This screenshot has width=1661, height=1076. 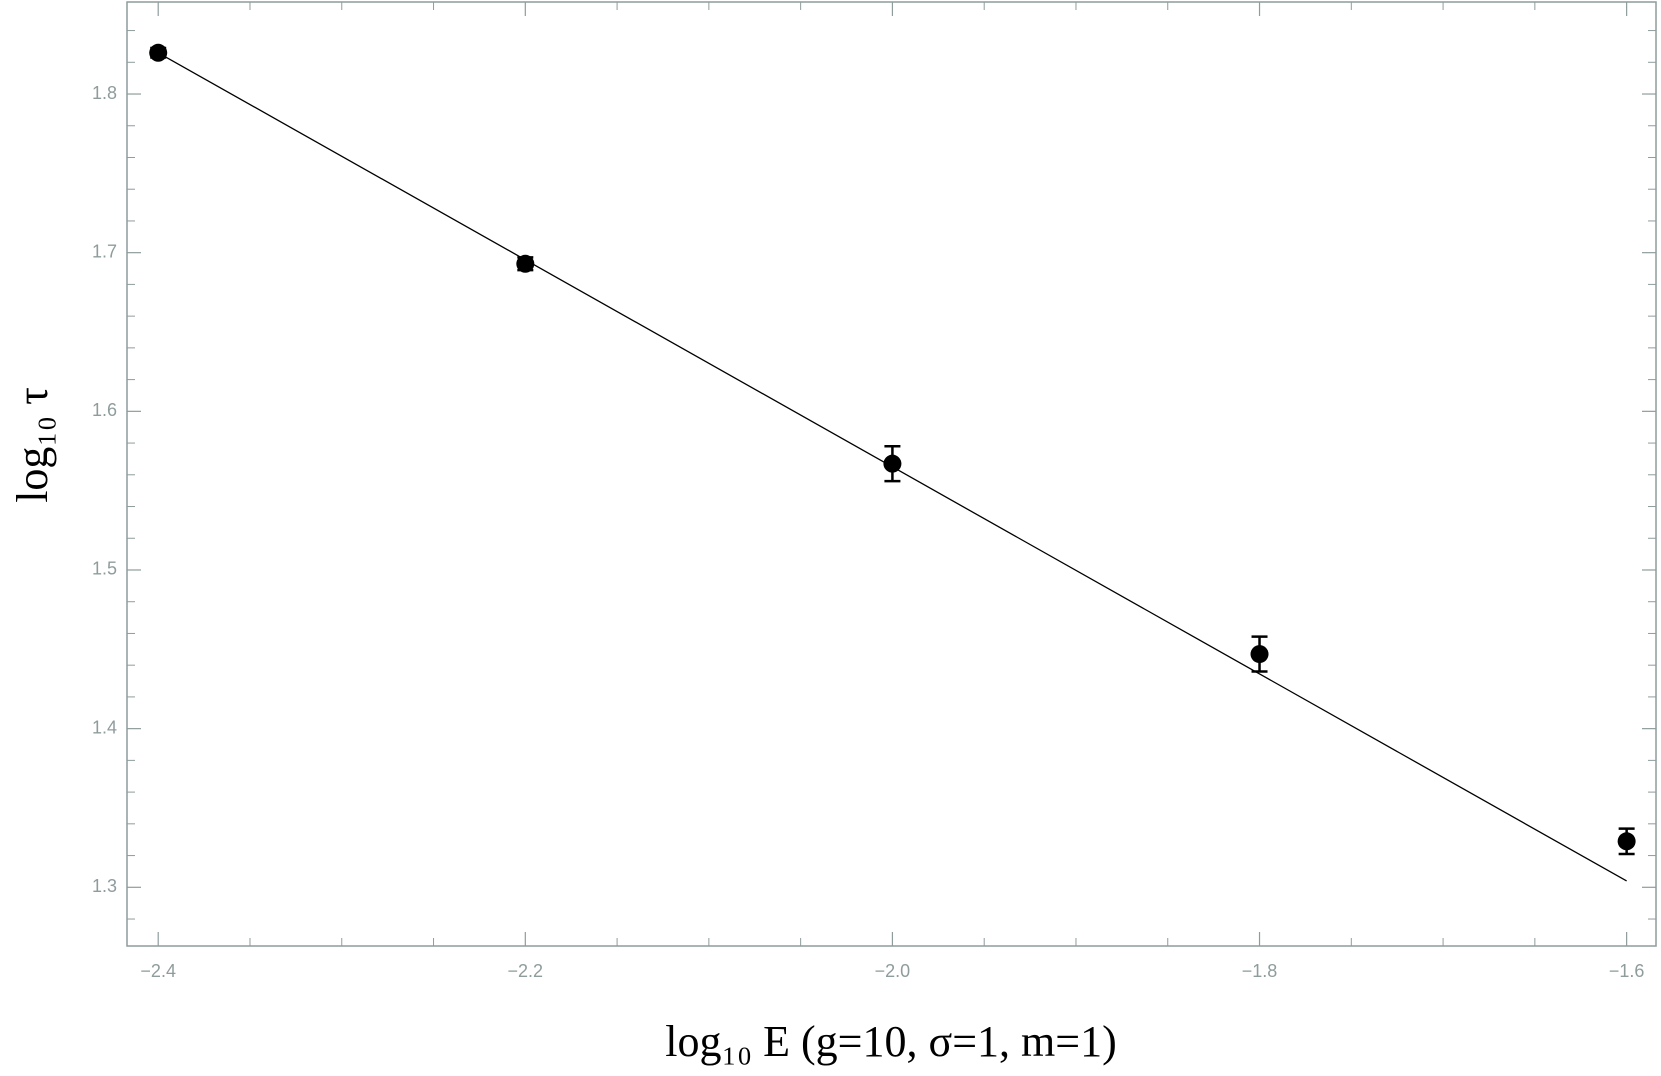 What do you see at coordinates (1260, 971) in the screenshot?
I see `x-tick-label: −1.8` at bounding box center [1260, 971].